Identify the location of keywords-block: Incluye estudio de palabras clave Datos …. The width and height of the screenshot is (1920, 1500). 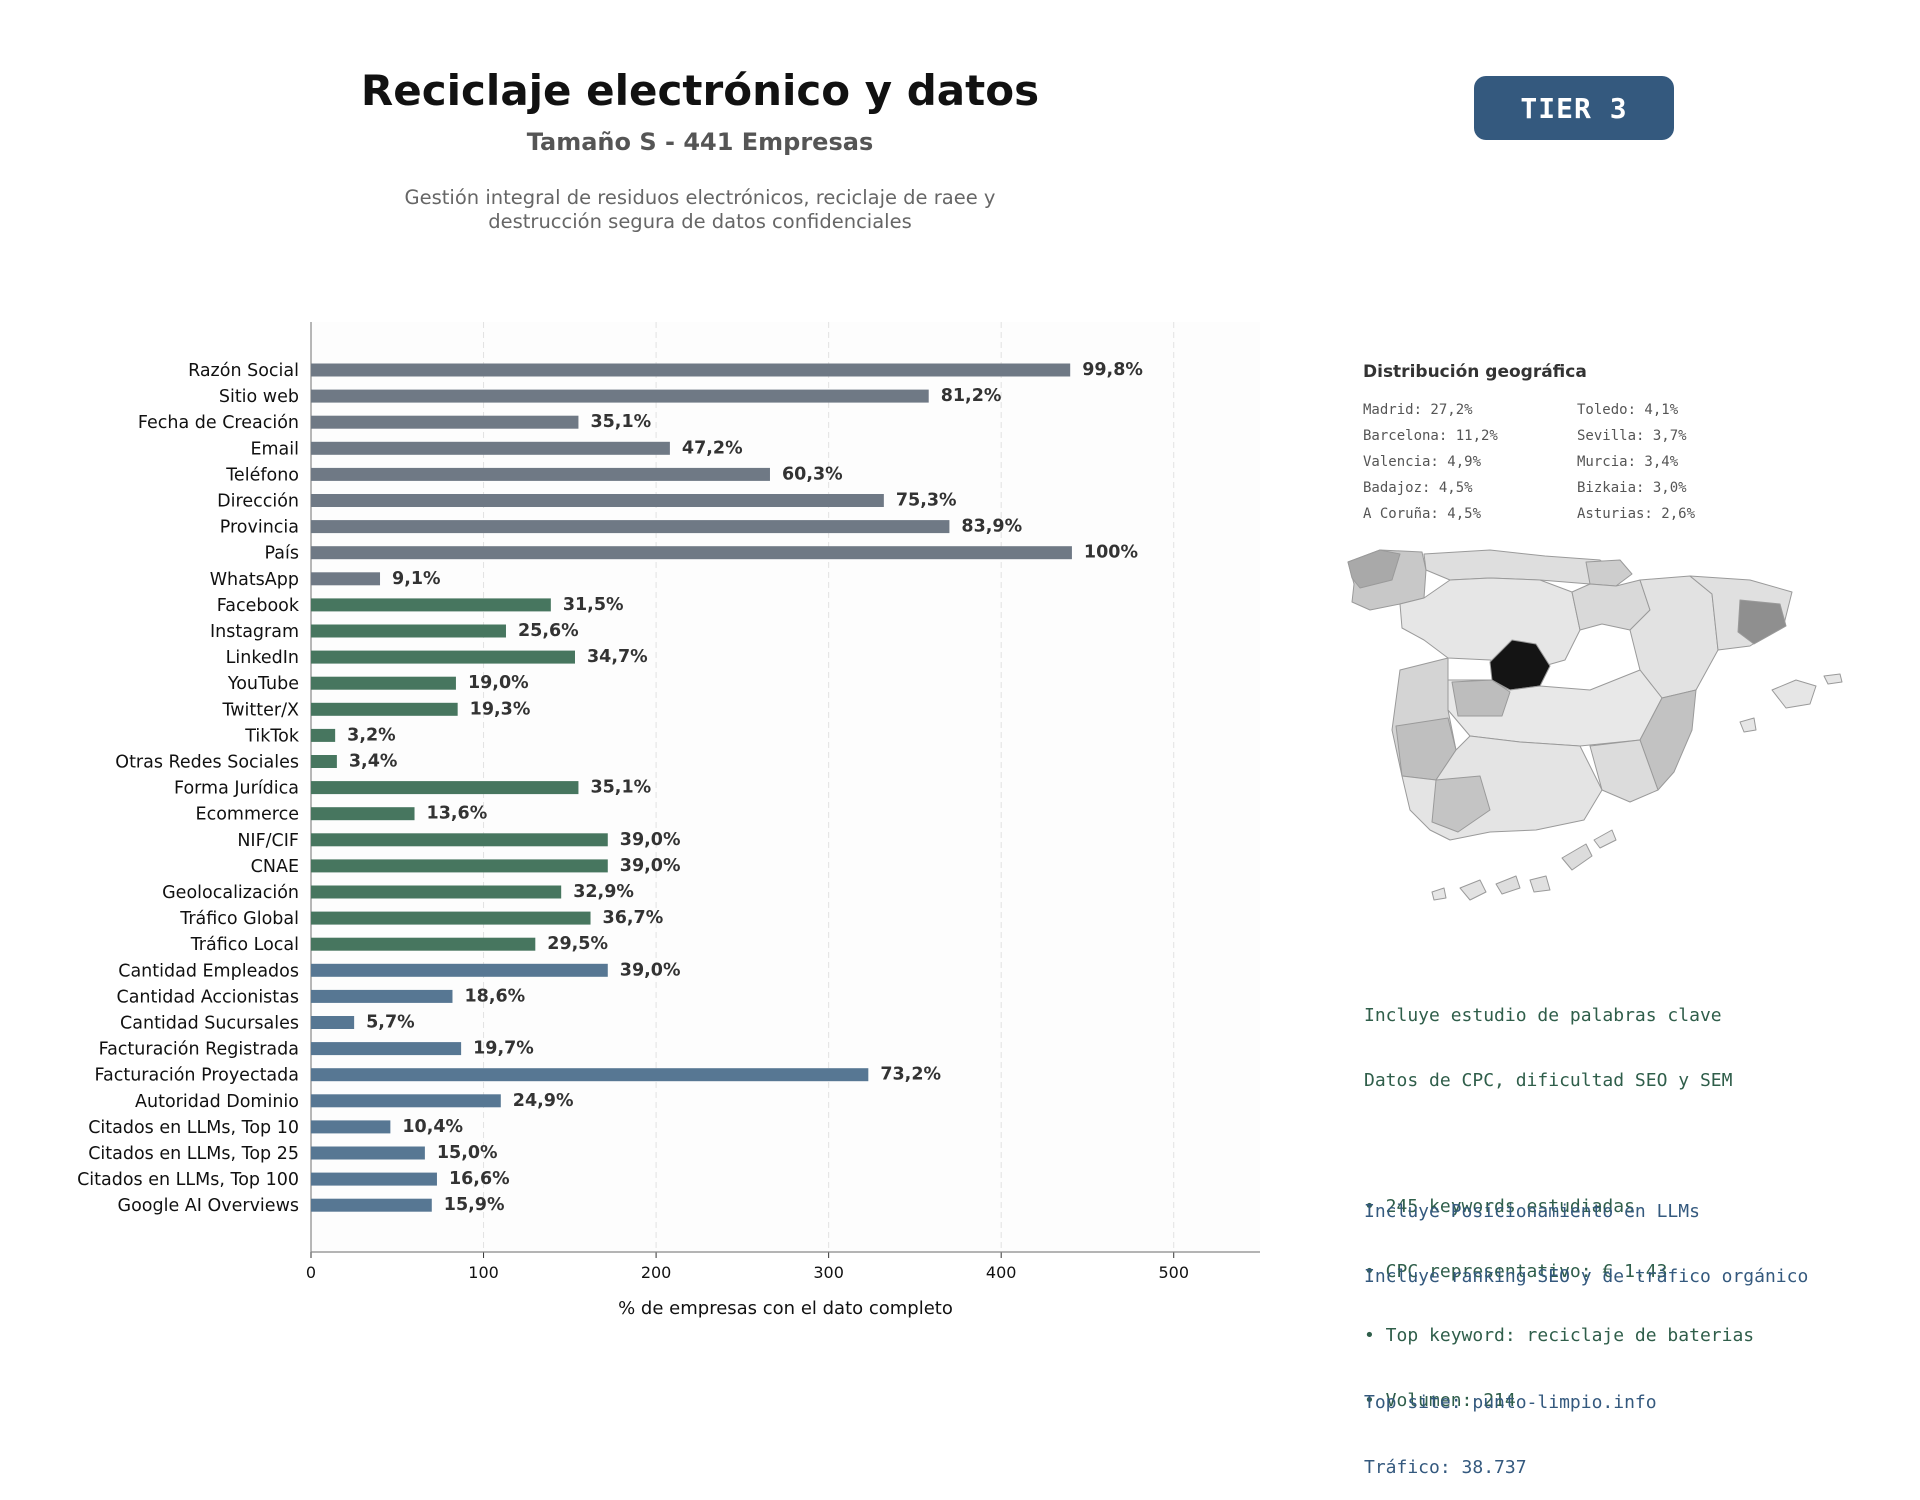
(1559, 1197).